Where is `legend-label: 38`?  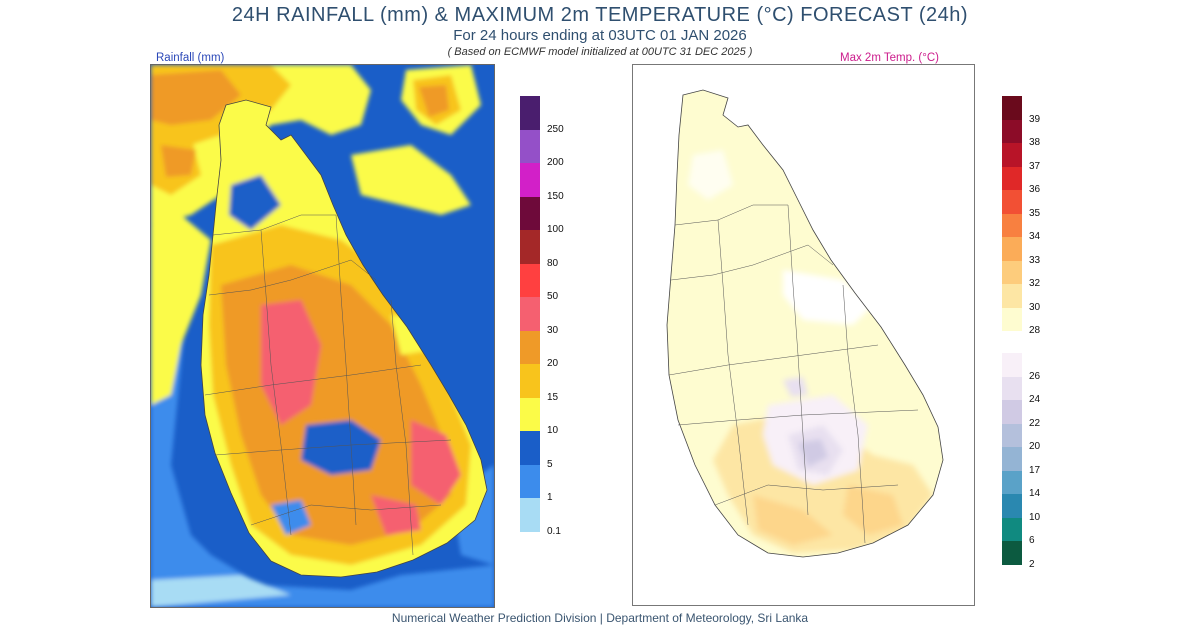 legend-label: 38 is located at coordinates (1035, 142).